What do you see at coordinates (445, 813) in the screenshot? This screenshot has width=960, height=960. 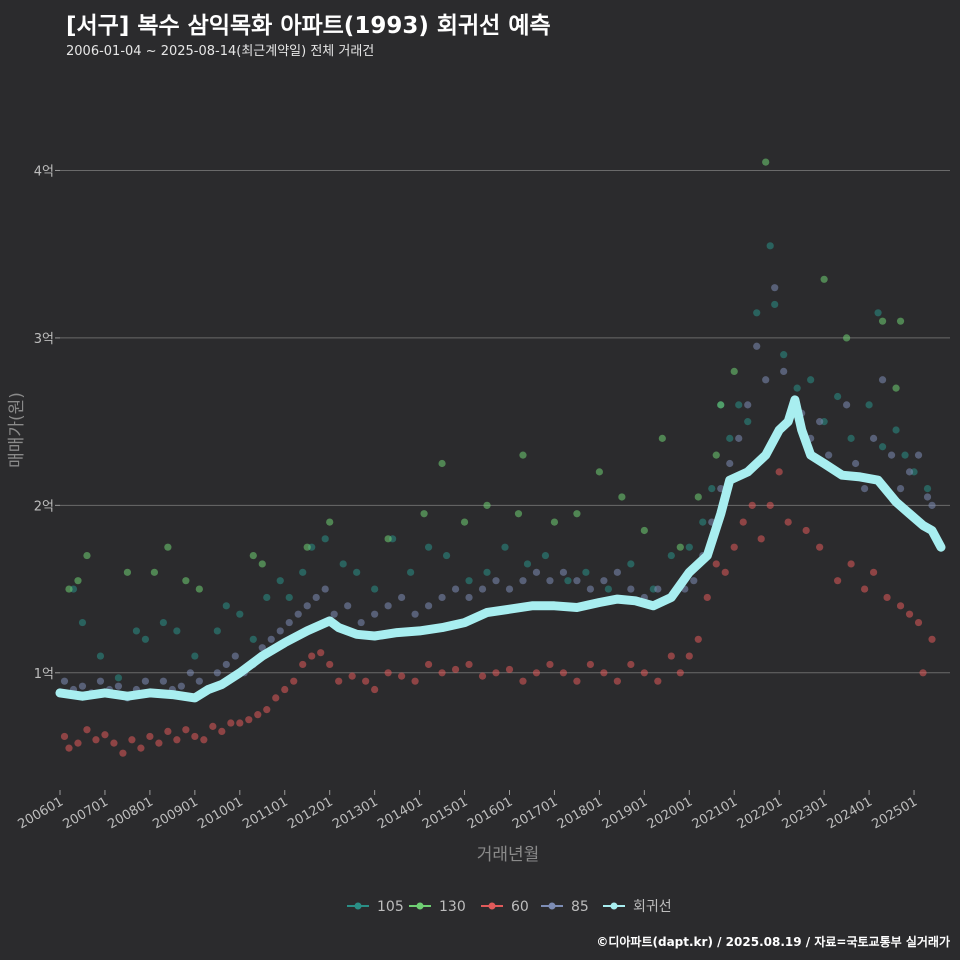 I see `x-tick-label: 201501` at bounding box center [445, 813].